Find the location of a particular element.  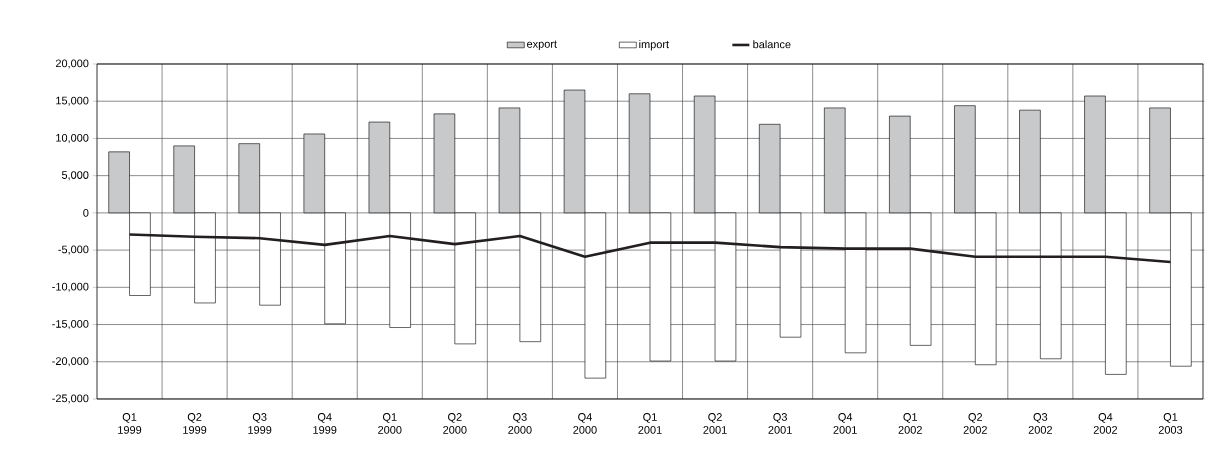

x-tick-label: Q2 2001 is located at coordinates (715, 423).